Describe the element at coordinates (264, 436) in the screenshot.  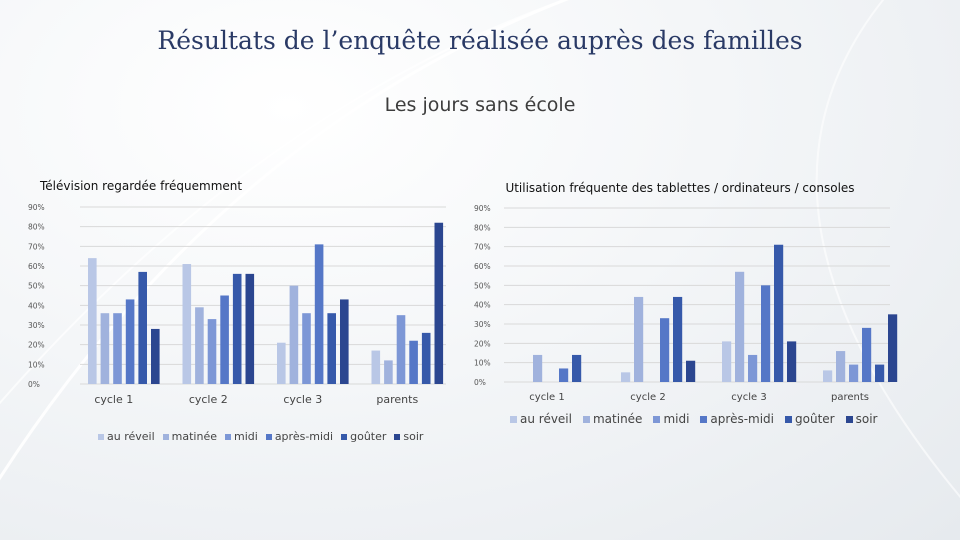
I see `legend-television: au réveil matinée midi après-midi goûter soir` at that location.